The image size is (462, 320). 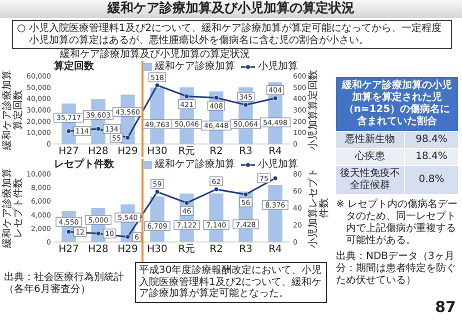 What do you see at coordinates (231, 282) in the screenshot?
I see `text: 平成30年度診療報酬改定において、小児入院医療管理料1及び2について、緩和ケア診療加算が算定可能となった。` at bounding box center [231, 282].